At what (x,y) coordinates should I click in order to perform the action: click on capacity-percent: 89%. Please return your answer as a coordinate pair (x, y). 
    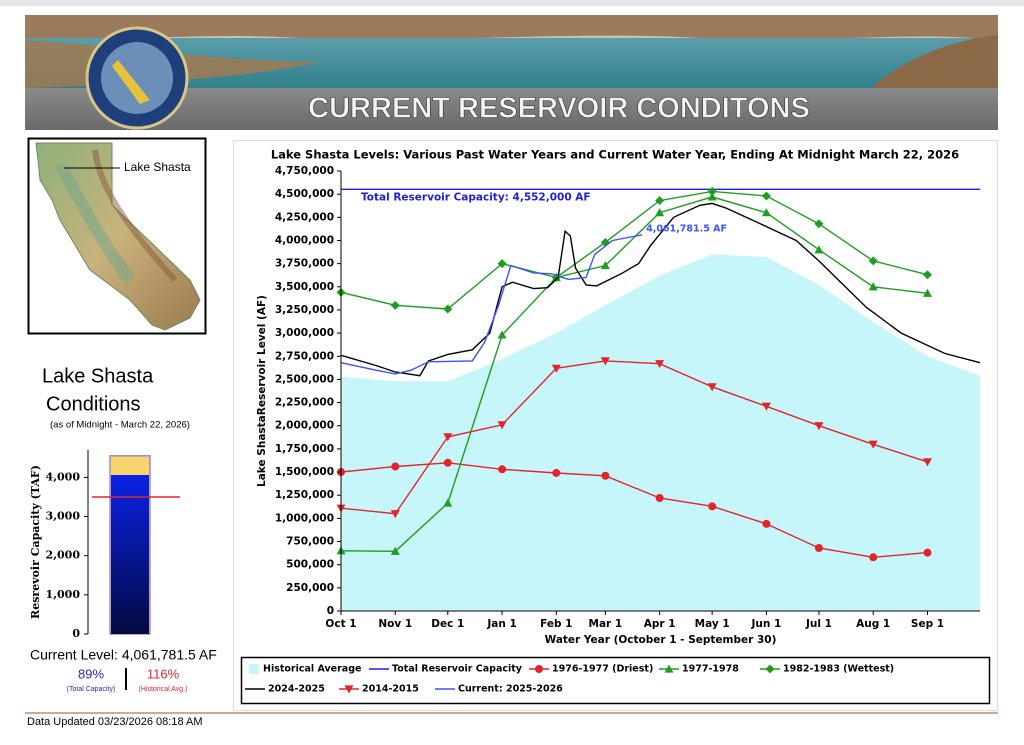
    Looking at the image, I should click on (91, 673).